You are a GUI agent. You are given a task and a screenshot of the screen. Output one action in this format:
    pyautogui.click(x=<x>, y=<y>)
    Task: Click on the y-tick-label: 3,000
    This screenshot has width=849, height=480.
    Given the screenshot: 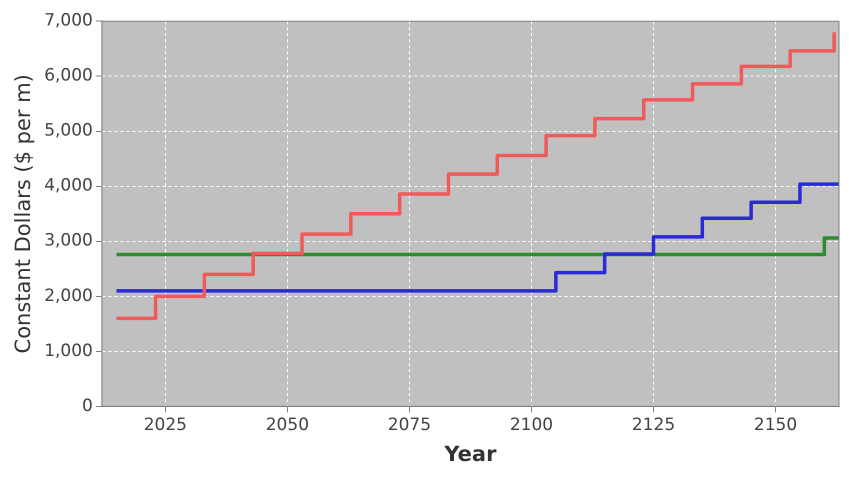 What is the action you would take?
    pyautogui.click(x=68, y=240)
    